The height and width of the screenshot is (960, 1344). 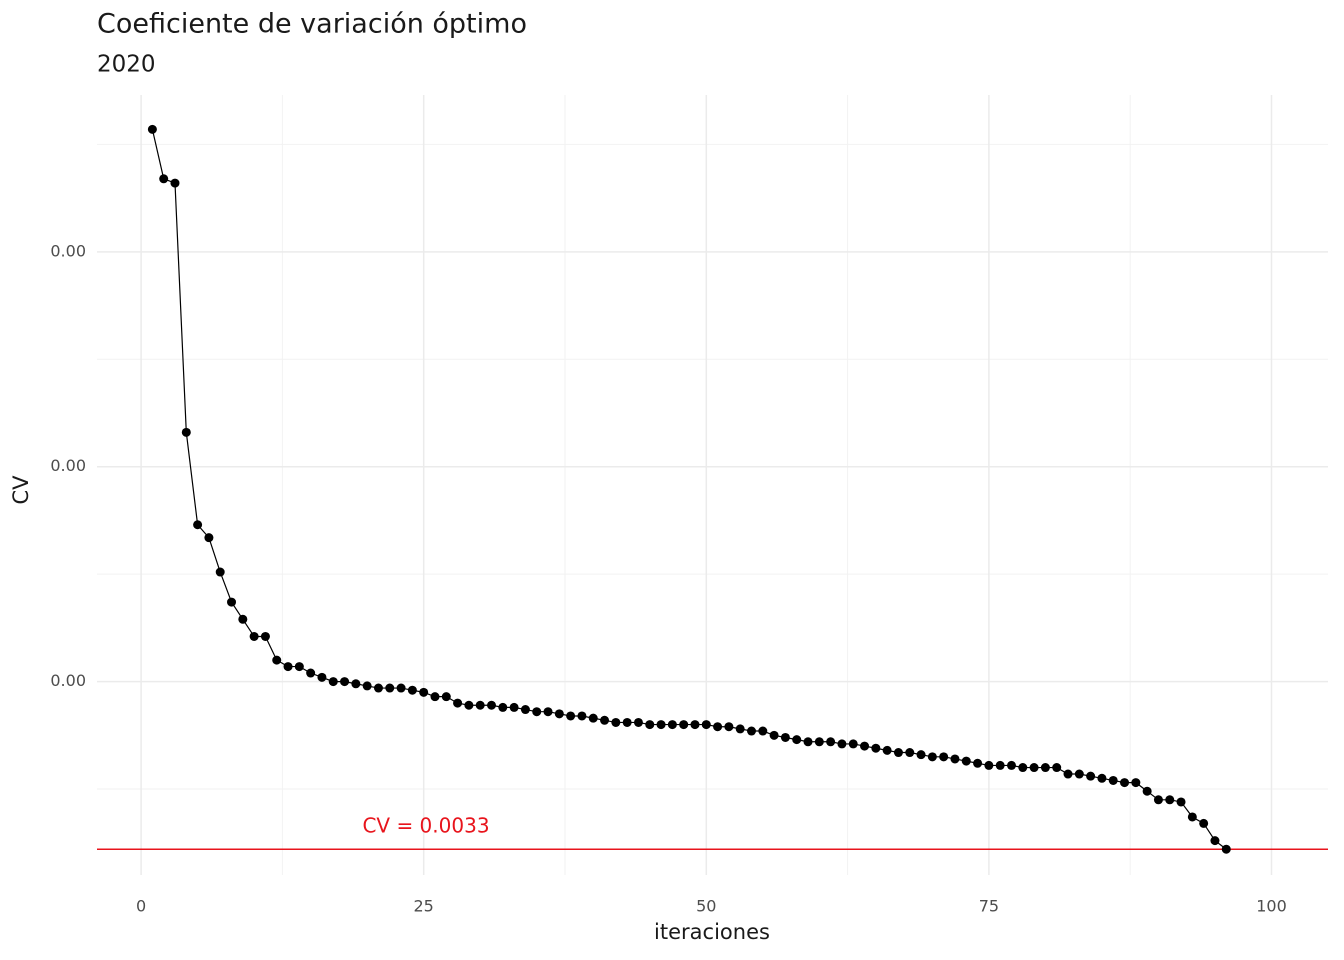 What do you see at coordinates (312, 24) in the screenshot?
I see `chart-title: Coeficiente de variación óptimo` at bounding box center [312, 24].